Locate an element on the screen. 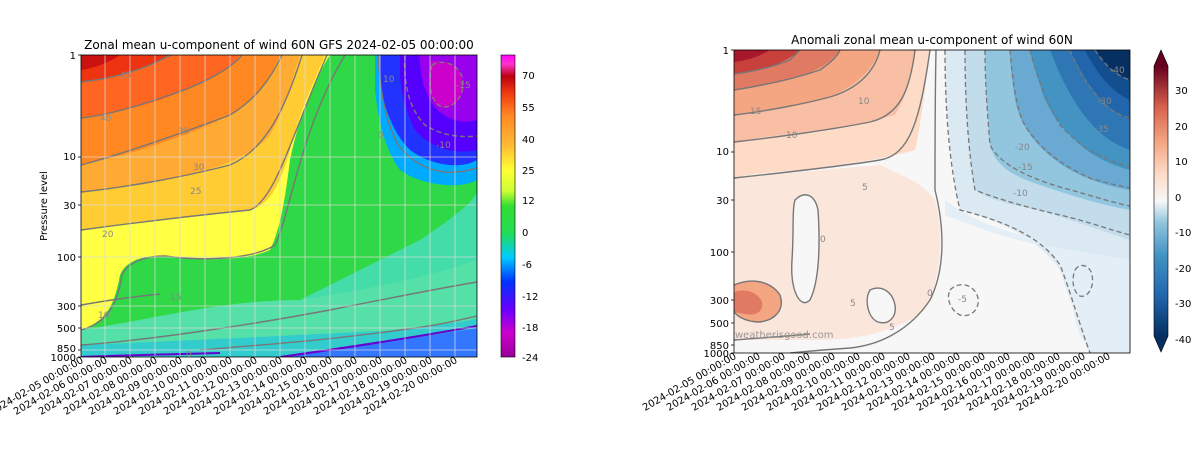 The image size is (1200, 449). right-colorbar-tick: 20 is located at coordinates (1181, 127).